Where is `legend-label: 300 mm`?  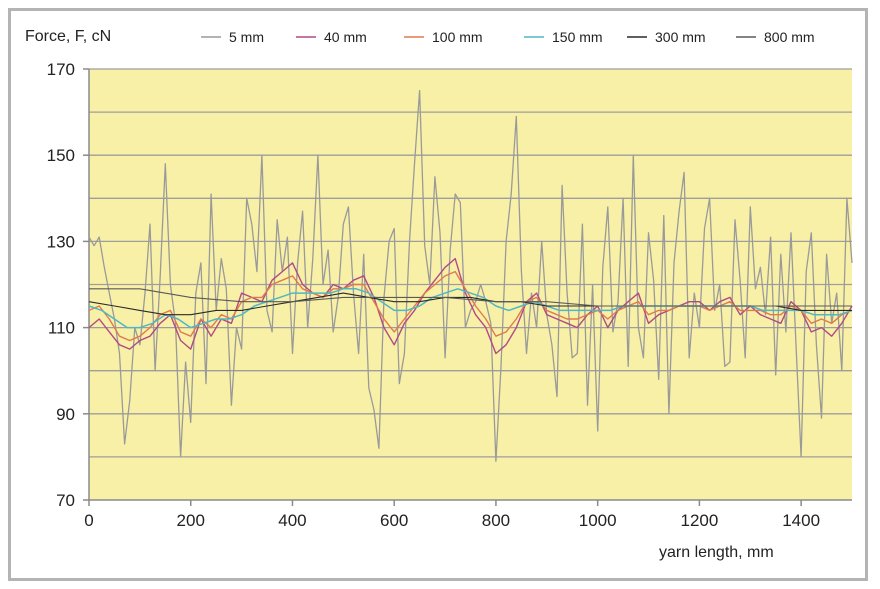
legend-label: 300 mm is located at coordinates (680, 37).